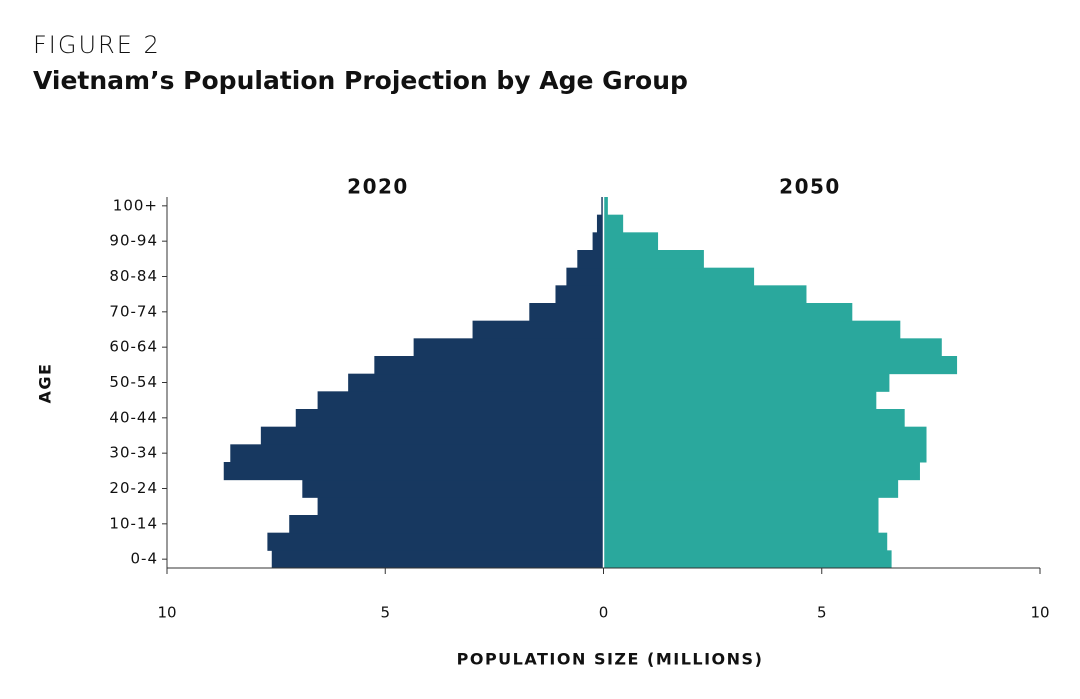 This screenshot has height=699, width=1080. Describe the element at coordinates (133, 523) in the screenshot. I see `y-tick-label: 10-14` at that location.